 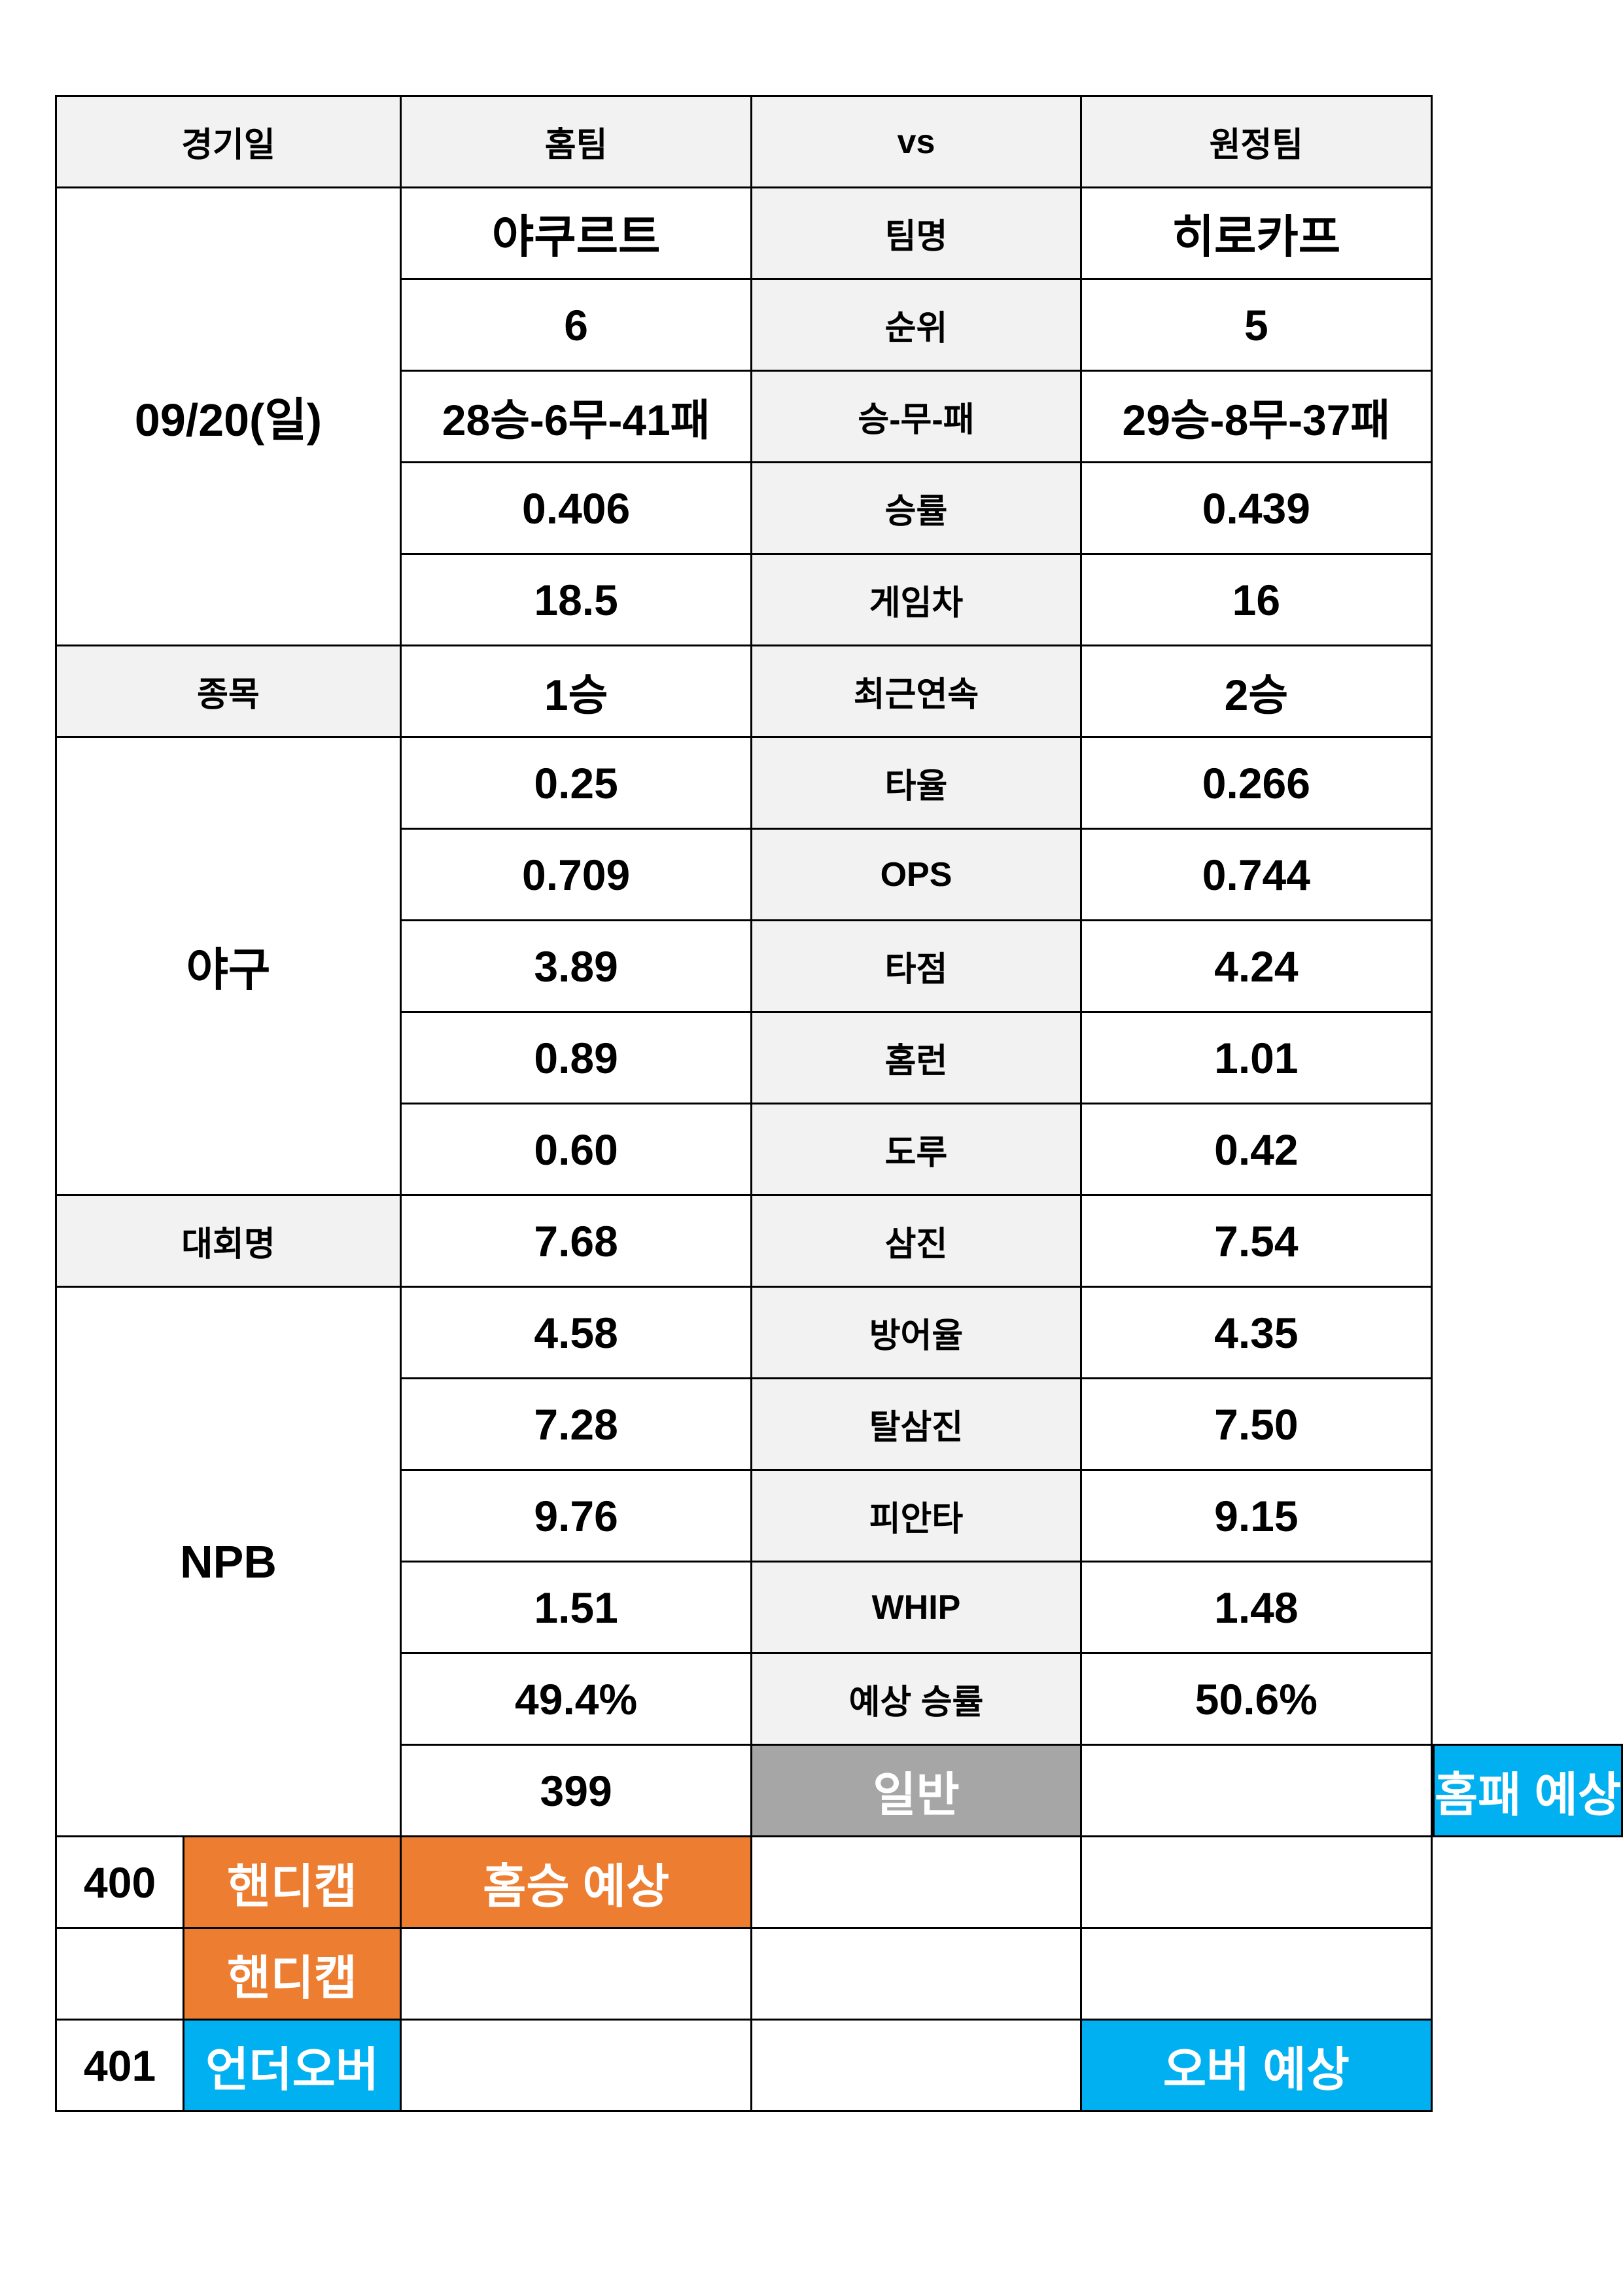 I want to click on stat-row: 18.5 게임차 16, so click(x=839, y=599).